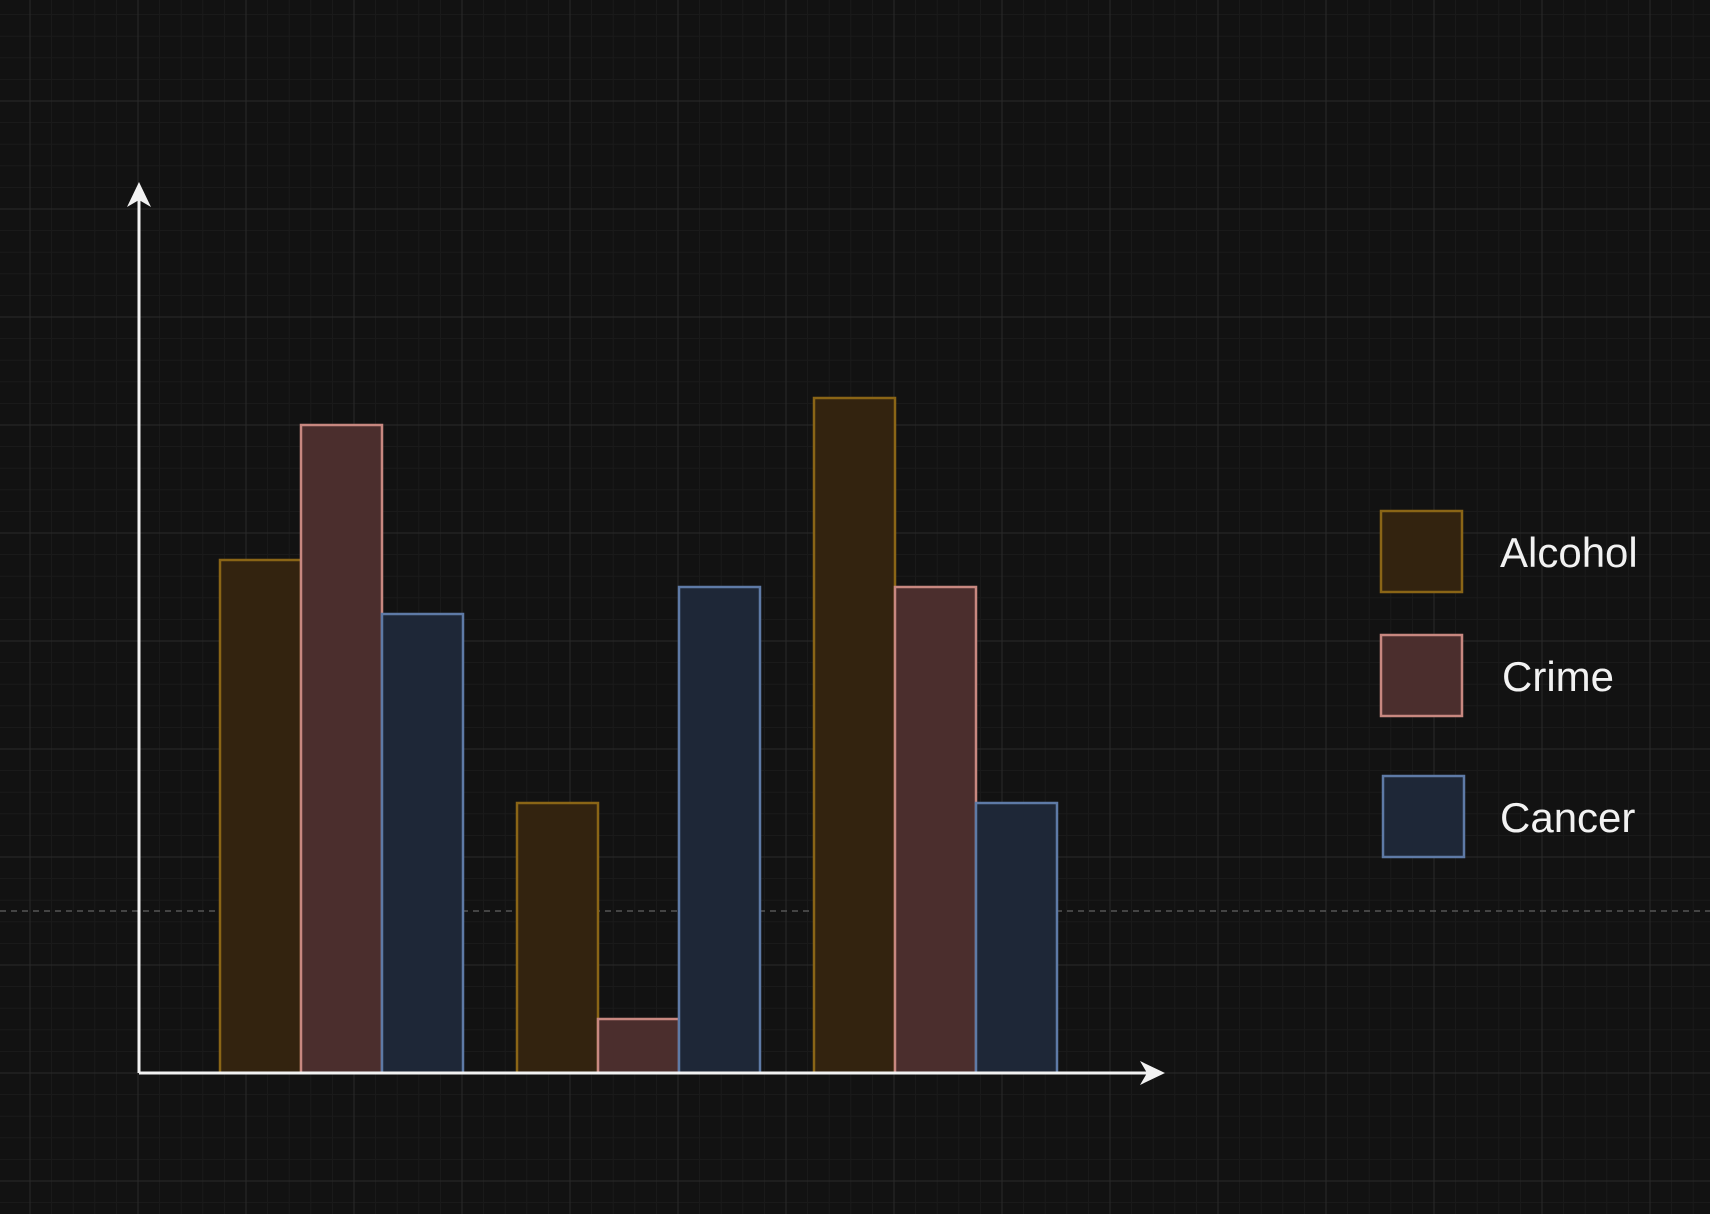 Image resolution: width=1710 pixels, height=1214 pixels. What do you see at coordinates (1421, 551) in the screenshot?
I see `legend-swatch-alcohol` at bounding box center [1421, 551].